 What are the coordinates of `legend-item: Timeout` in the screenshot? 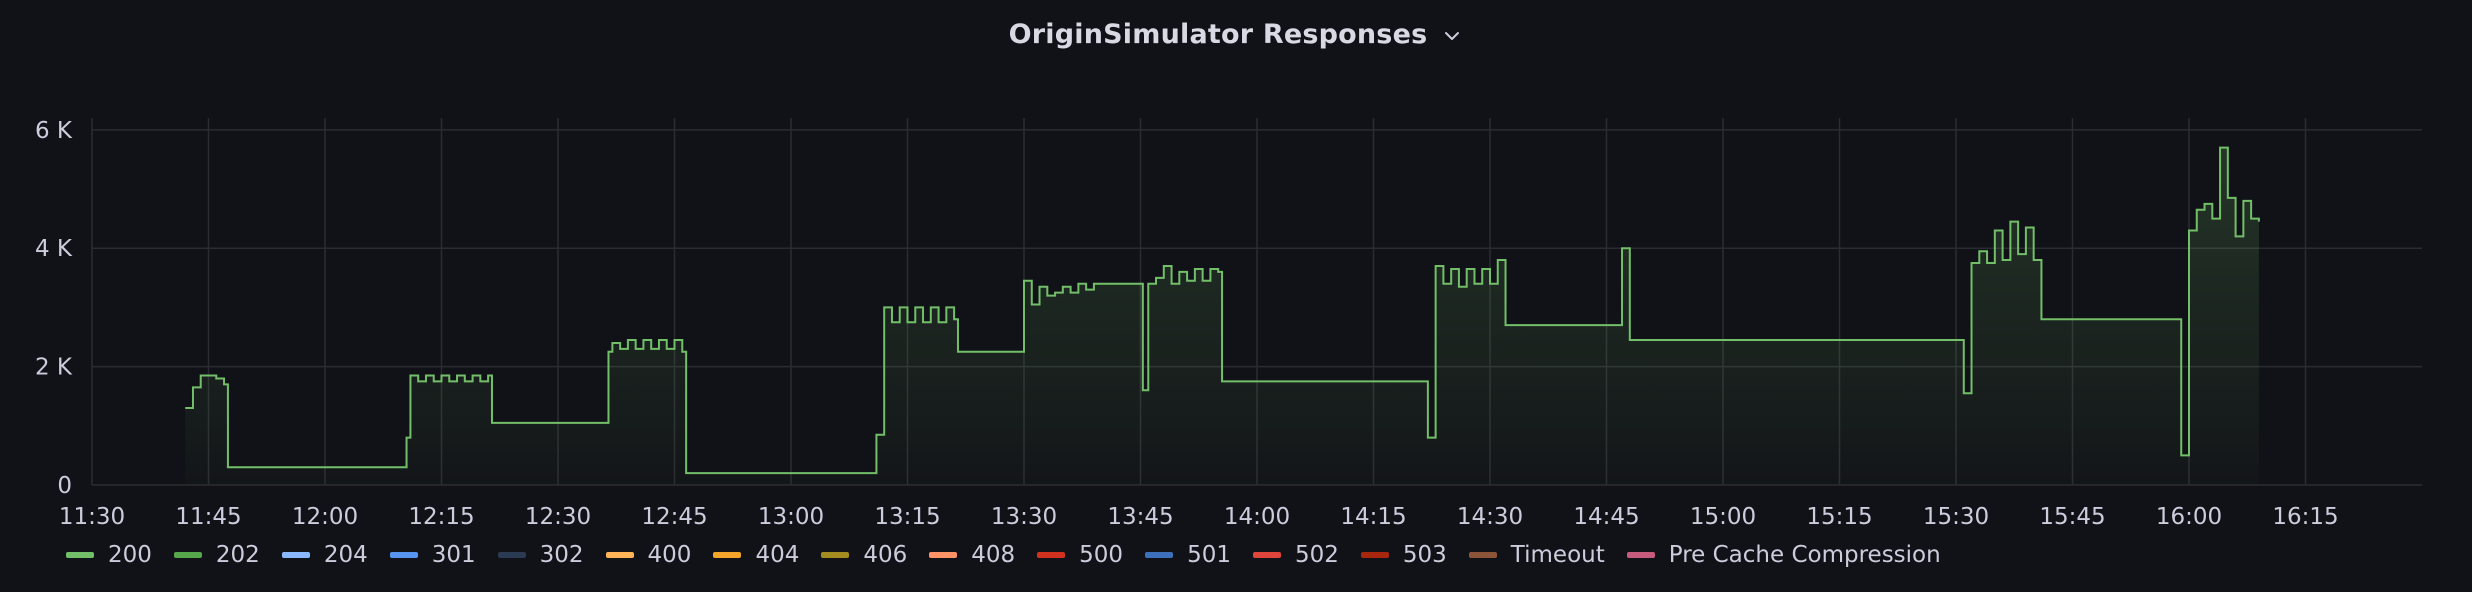 It's located at (1536, 555).